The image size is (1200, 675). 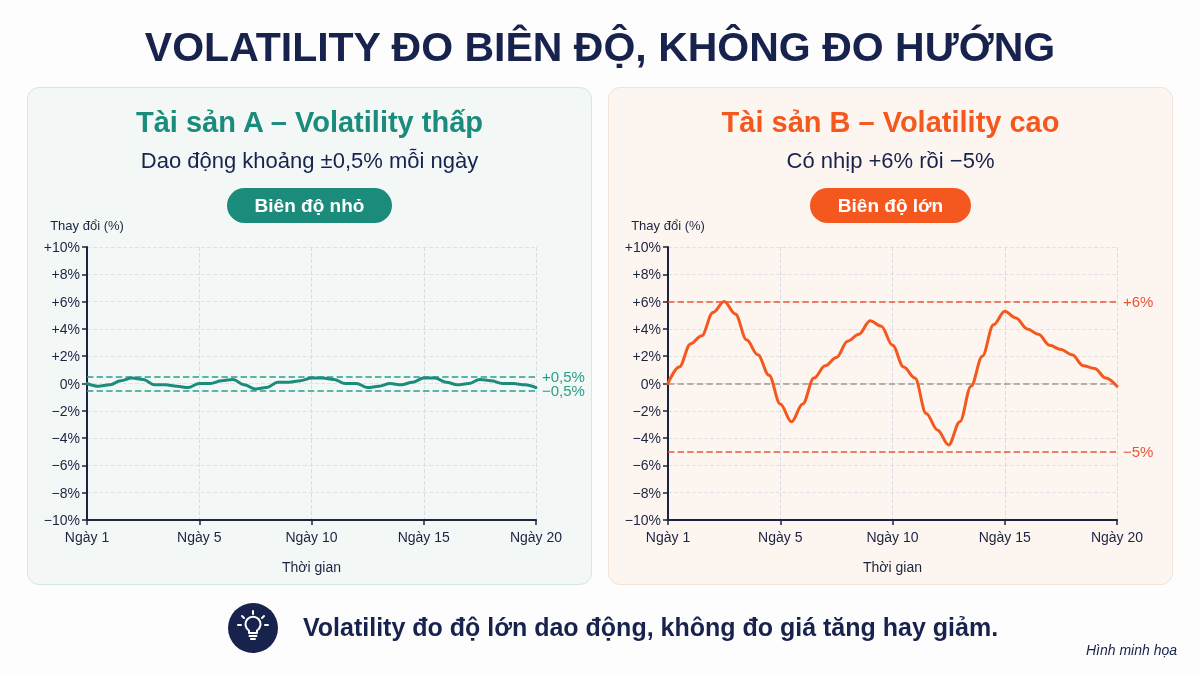 What do you see at coordinates (1138, 302) in the screenshot?
I see `ref-line-label: +6%` at bounding box center [1138, 302].